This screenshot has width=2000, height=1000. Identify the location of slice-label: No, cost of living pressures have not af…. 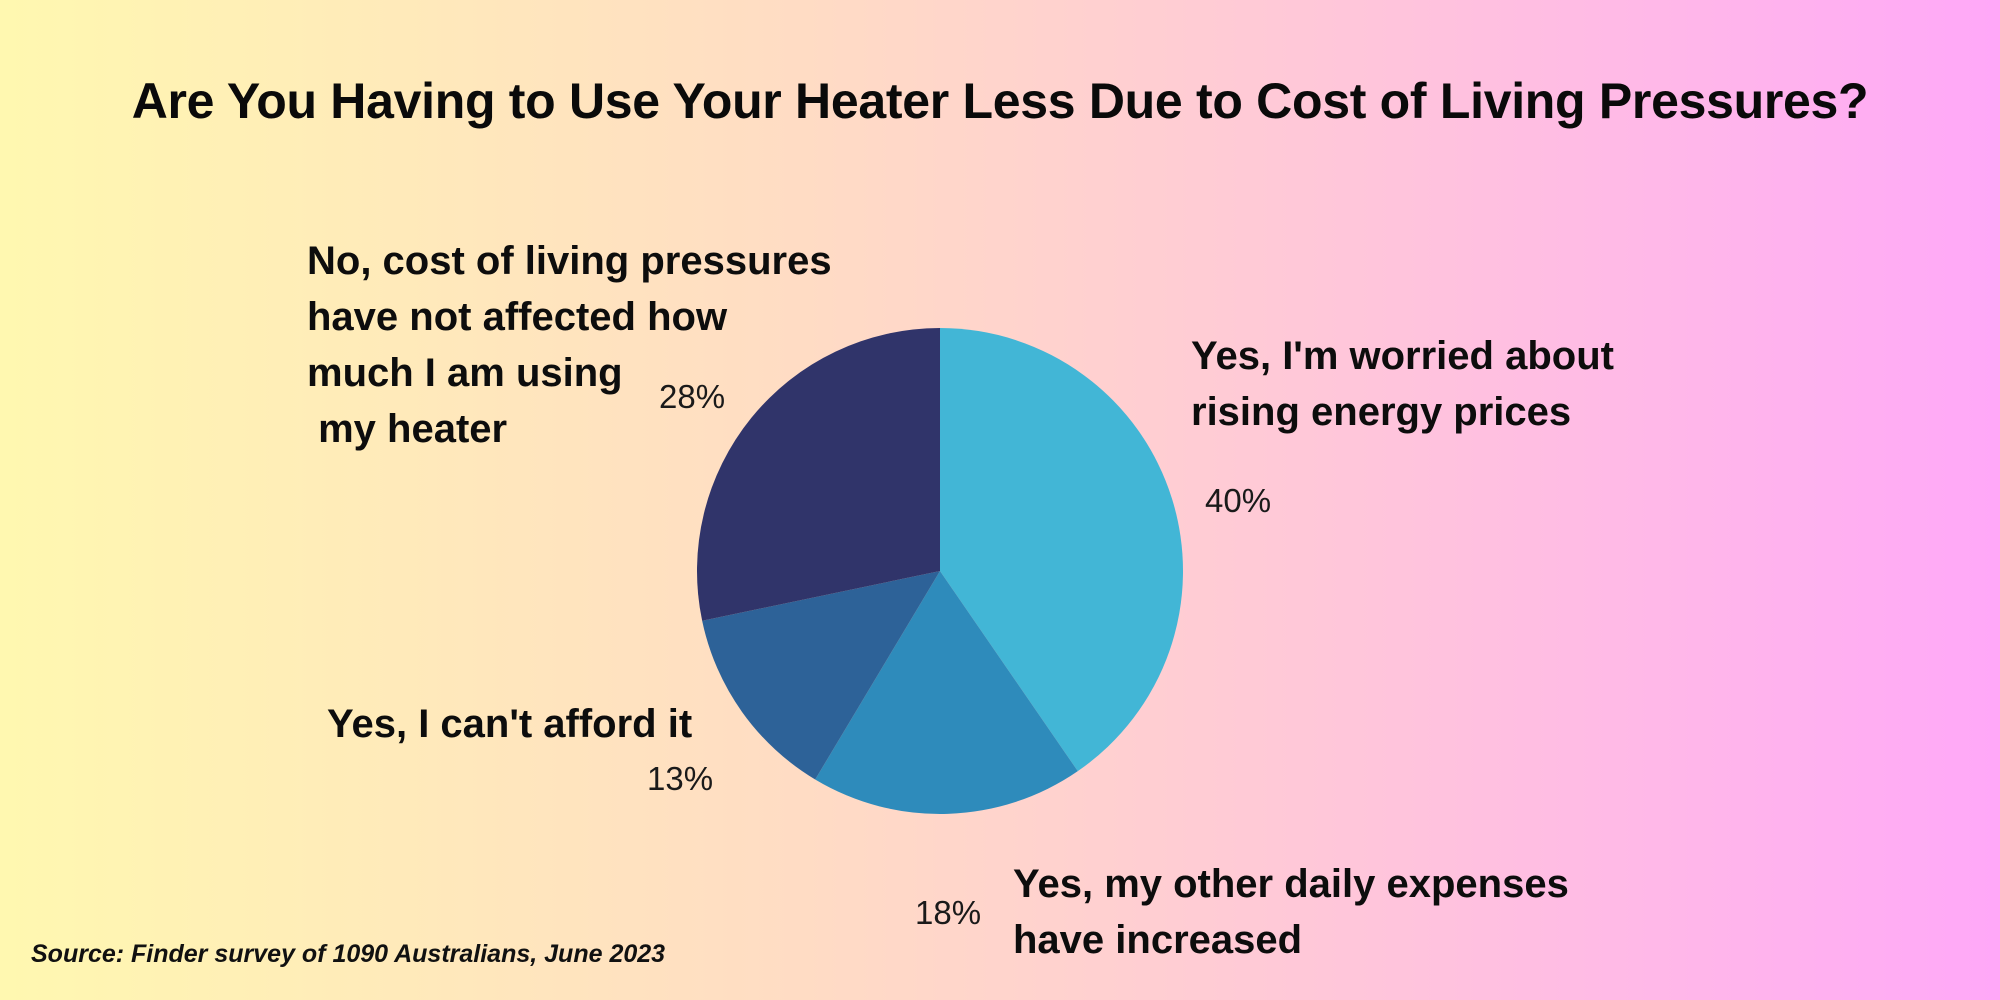
(569, 345).